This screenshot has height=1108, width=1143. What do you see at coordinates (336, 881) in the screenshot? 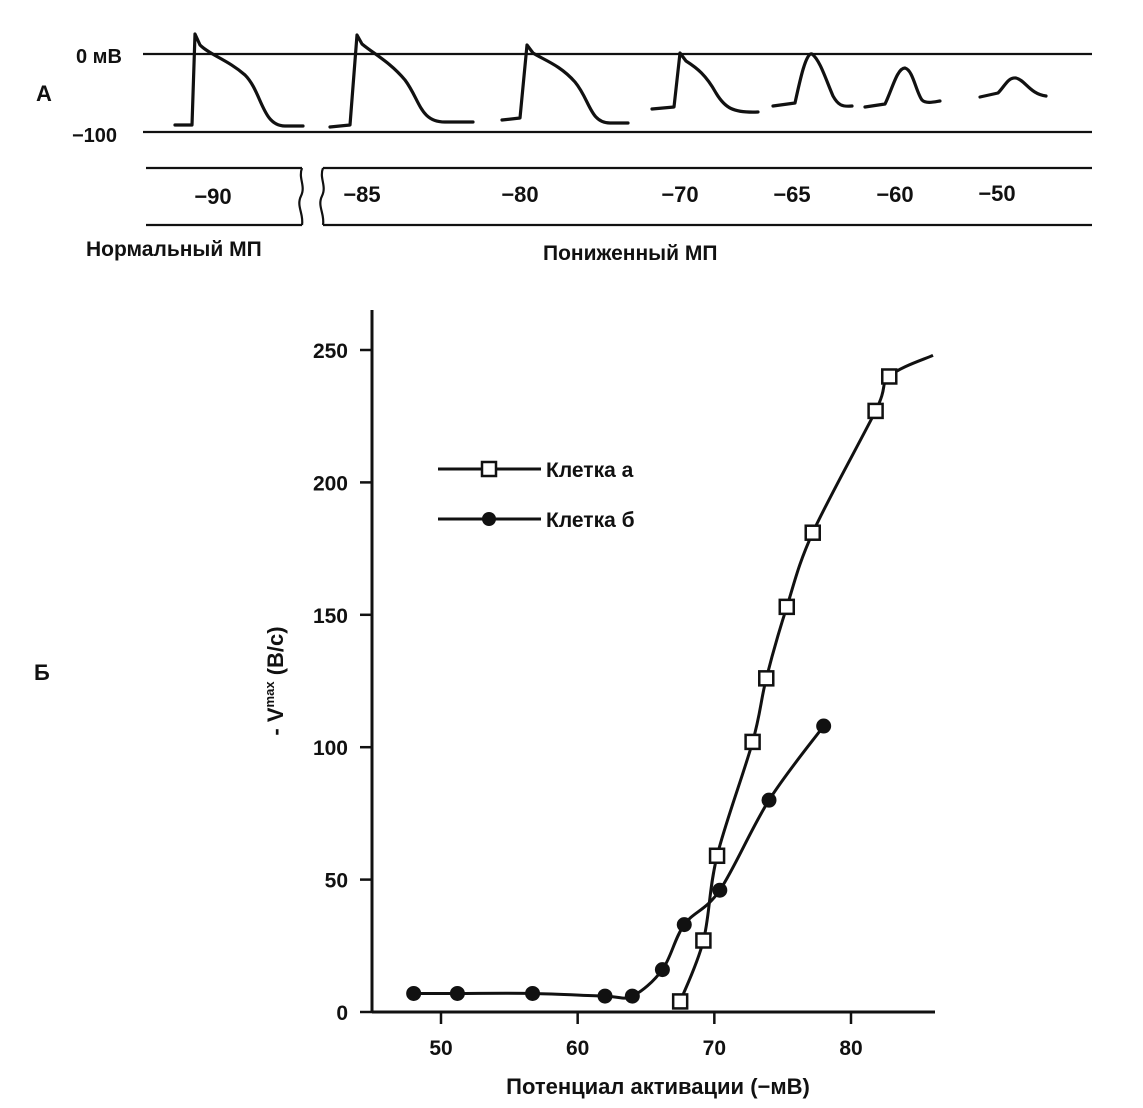
I see `y-tick-label: 50` at bounding box center [336, 881].